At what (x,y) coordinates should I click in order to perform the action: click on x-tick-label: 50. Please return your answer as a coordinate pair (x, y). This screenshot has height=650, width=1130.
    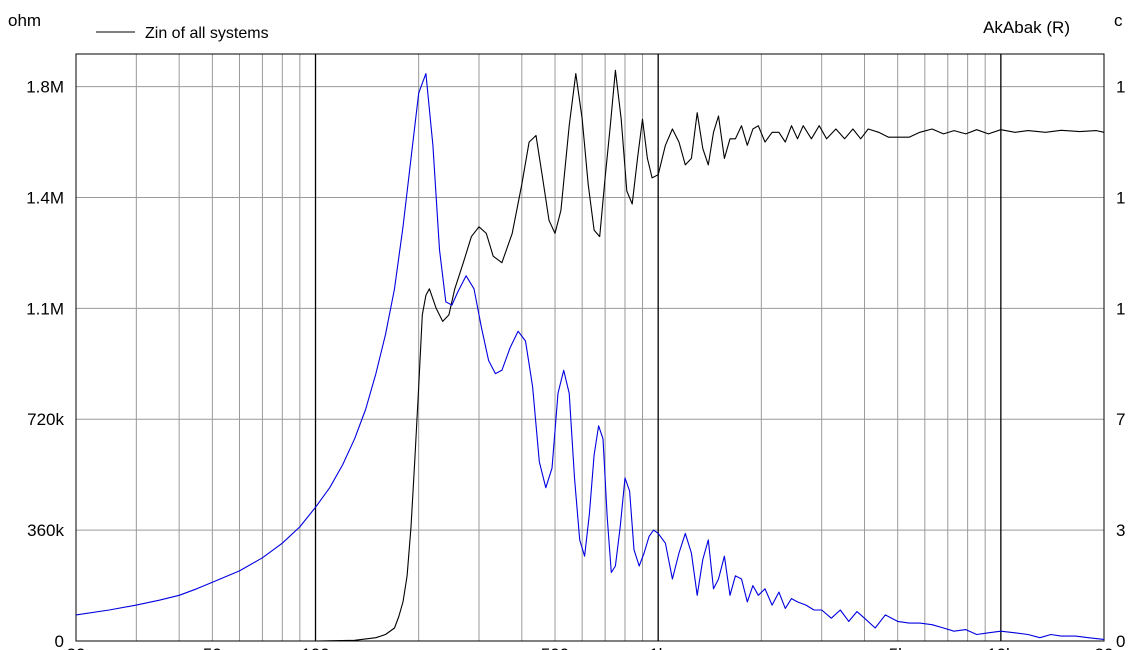
    Looking at the image, I should click on (212, 647).